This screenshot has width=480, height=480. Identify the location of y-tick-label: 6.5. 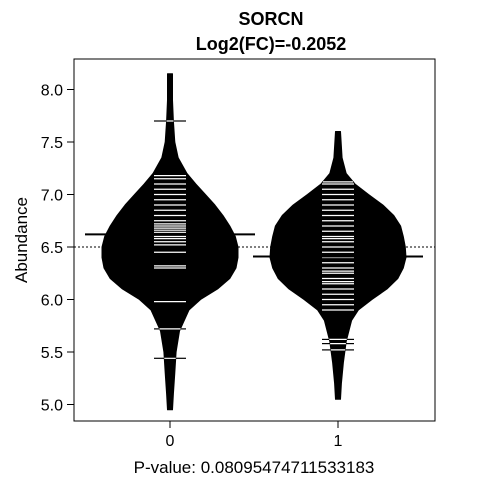
(52, 248).